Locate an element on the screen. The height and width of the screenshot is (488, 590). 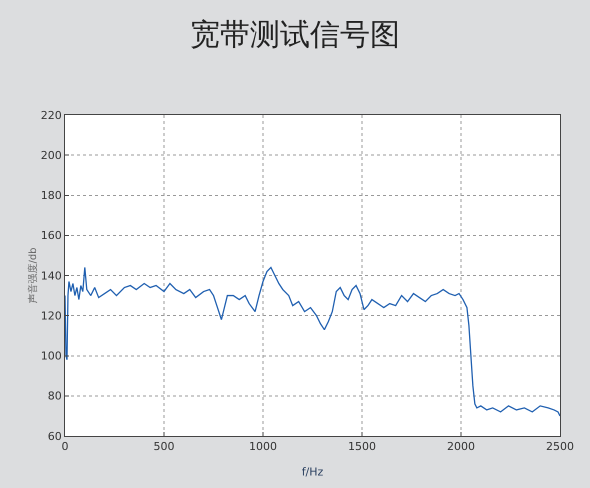
x-tick-label: 2000 is located at coordinates (461, 447).